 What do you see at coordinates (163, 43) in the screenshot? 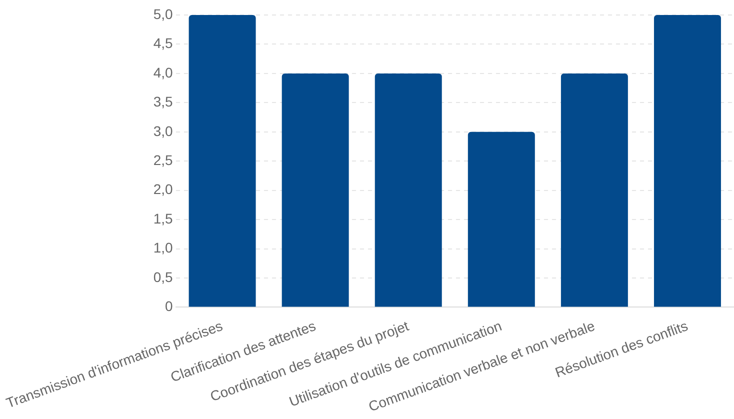
I see `y-tick-label: 4,5` at bounding box center [163, 43].